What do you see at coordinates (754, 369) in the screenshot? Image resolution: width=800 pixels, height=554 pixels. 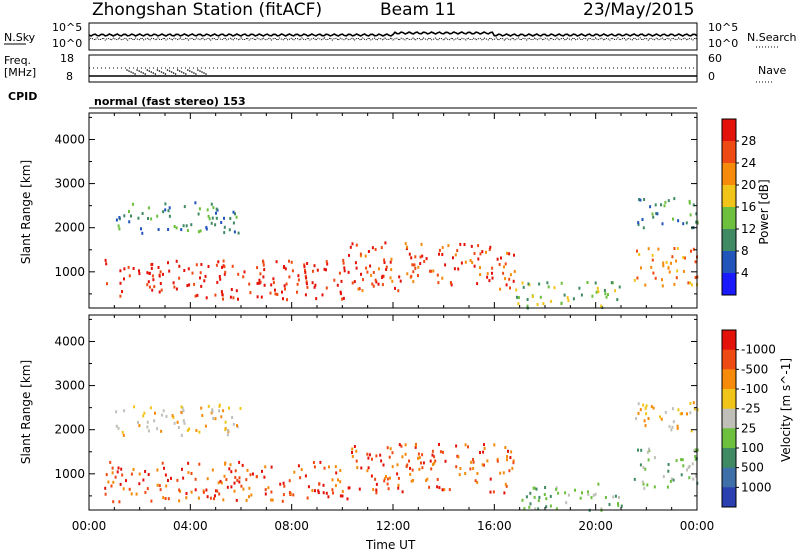 I see `velocity-colorbar-tick: -500` at bounding box center [754, 369].